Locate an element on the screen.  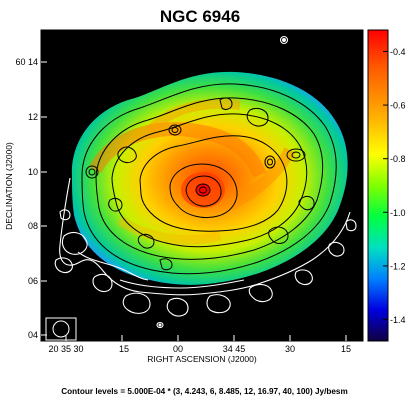
x-tick-marks is located at coordinates (206, 338).